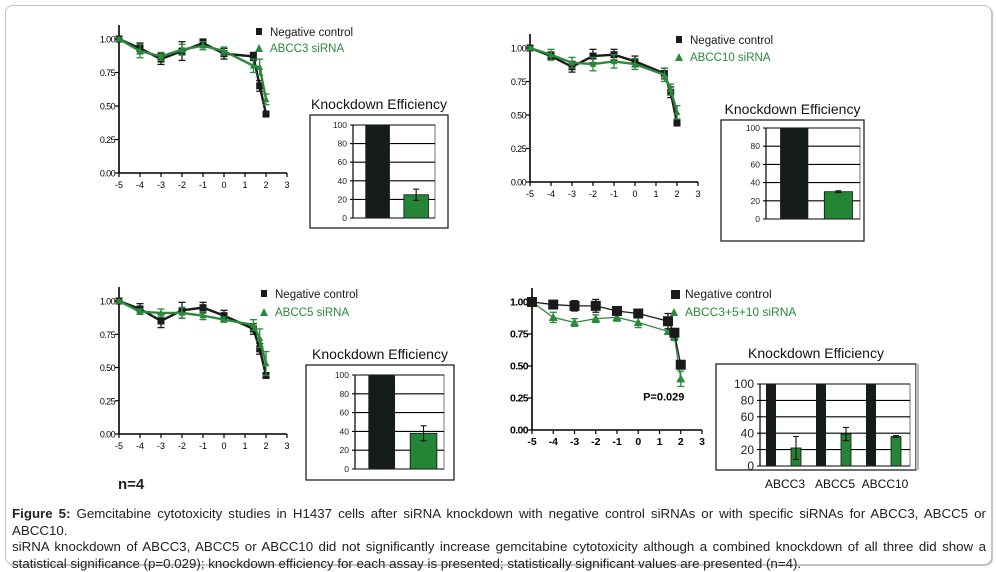  I want to click on series-line-control, so click(606, 333).